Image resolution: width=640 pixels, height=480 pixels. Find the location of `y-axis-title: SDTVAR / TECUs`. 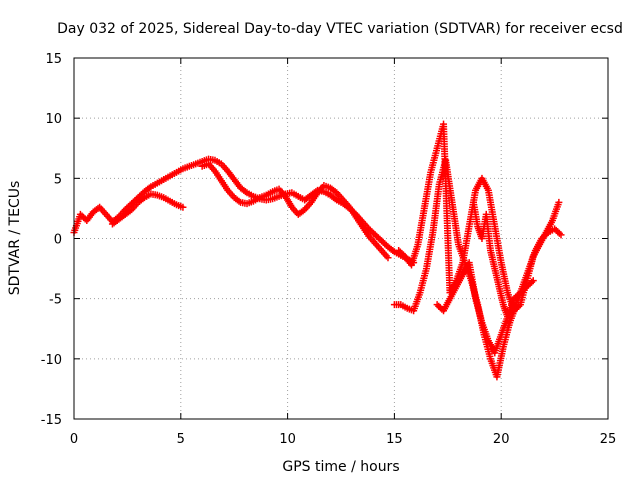

y-axis-title: SDTVAR / TECUs is located at coordinates (15, 238).